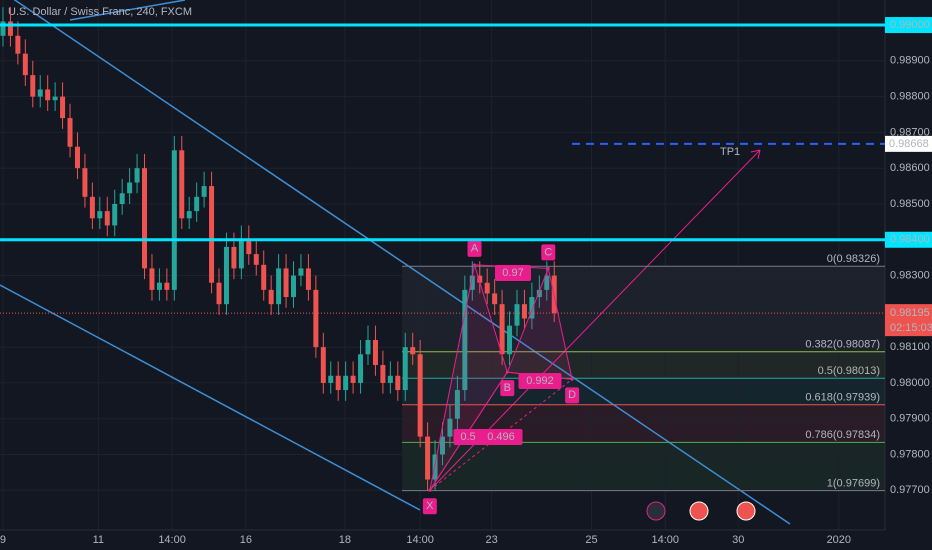  I want to click on x-tick-label: 2020, so click(839, 540).